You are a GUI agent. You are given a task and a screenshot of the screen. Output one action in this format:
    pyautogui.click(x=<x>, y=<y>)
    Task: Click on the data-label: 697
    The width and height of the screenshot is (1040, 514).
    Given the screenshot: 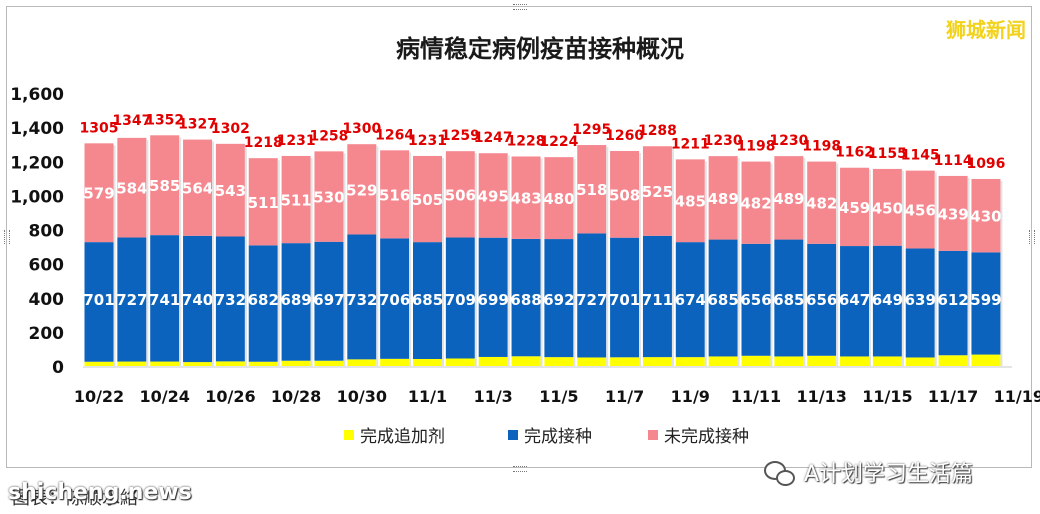 What is the action you would take?
    pyautogui.click(x=328, y=300)
    